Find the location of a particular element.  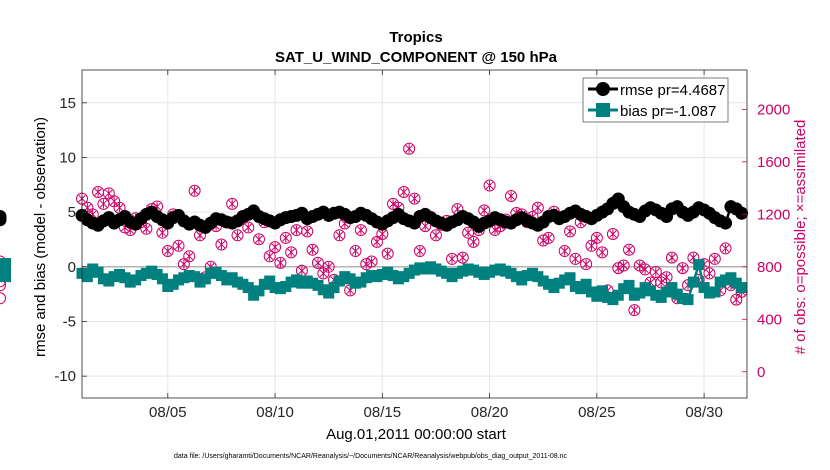

y2-tick-label: 800 is located at coordinates (769, 267).